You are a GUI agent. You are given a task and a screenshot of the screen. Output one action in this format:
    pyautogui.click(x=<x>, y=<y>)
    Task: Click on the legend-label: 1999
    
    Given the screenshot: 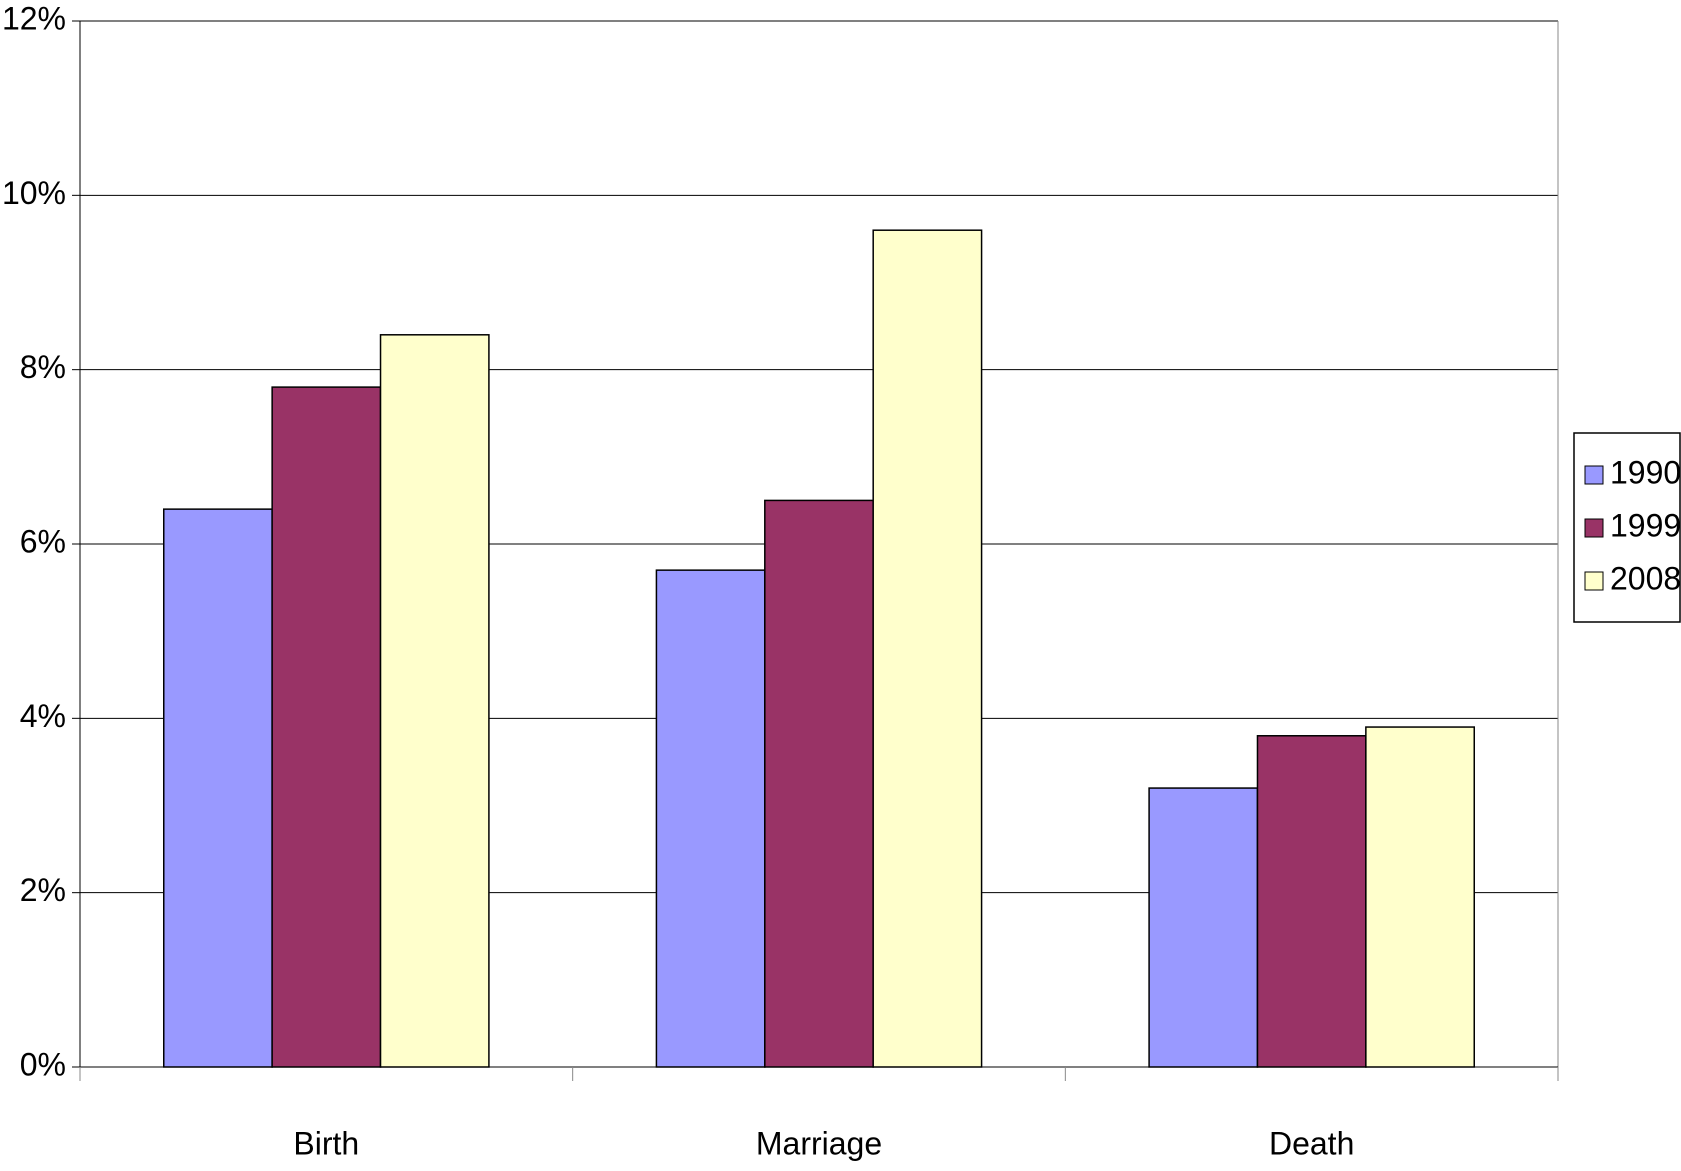 What is the action you would take?
    pyautogui.click(x=1645, y=525)
    